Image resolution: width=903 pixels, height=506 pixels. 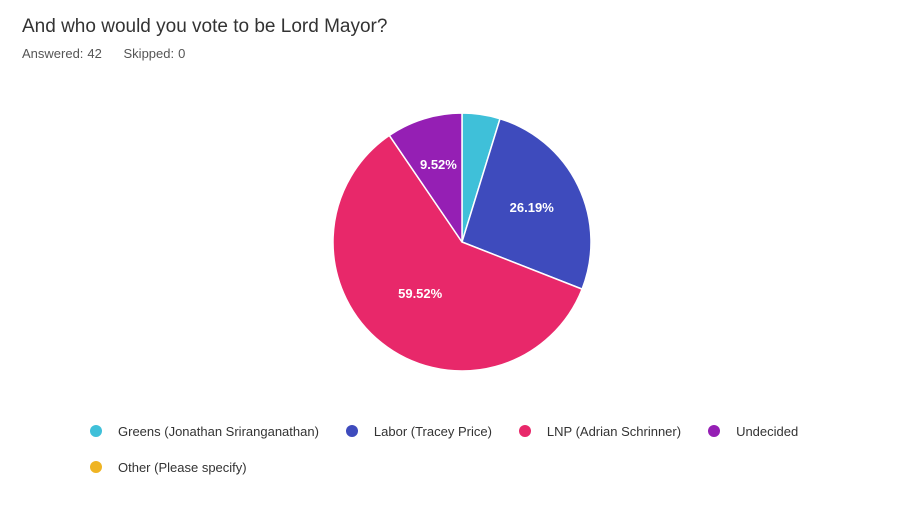 I want to click on answered-label: Answered:, so click(x=53, y=53).